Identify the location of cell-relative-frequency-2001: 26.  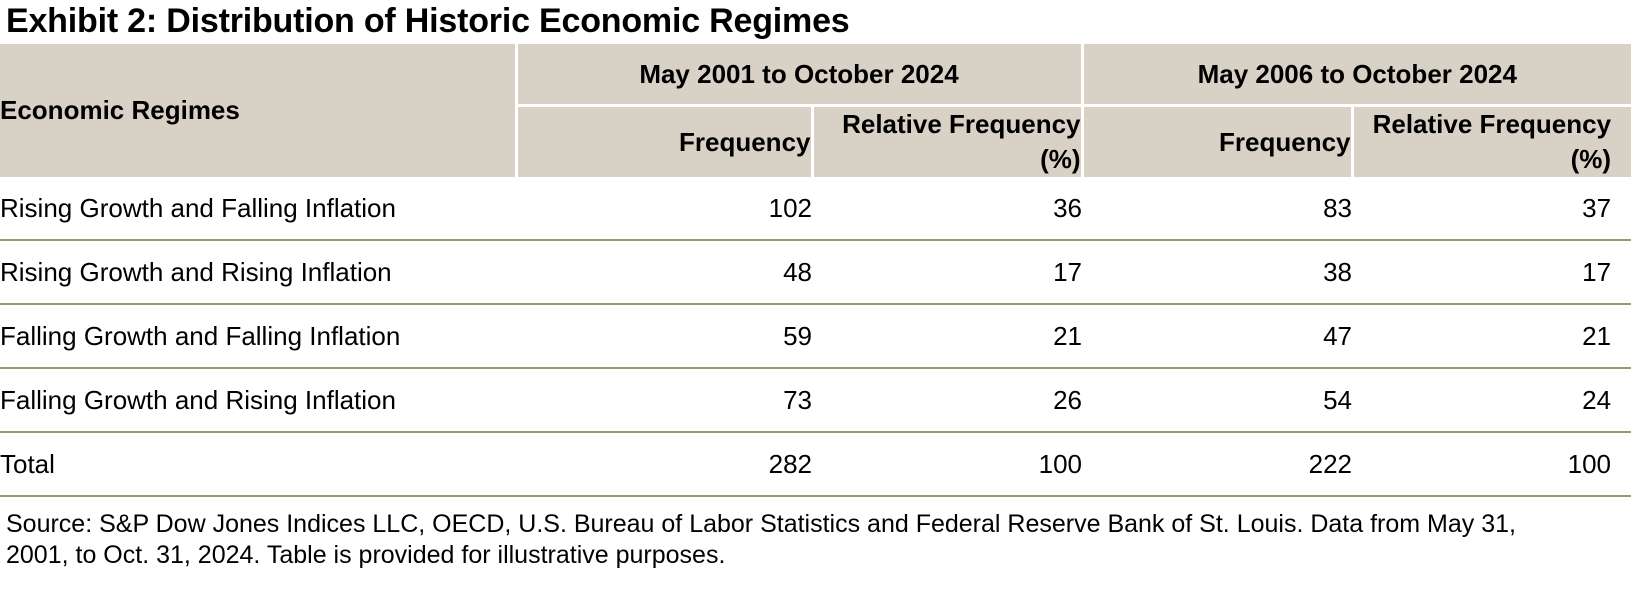
(947, 400).